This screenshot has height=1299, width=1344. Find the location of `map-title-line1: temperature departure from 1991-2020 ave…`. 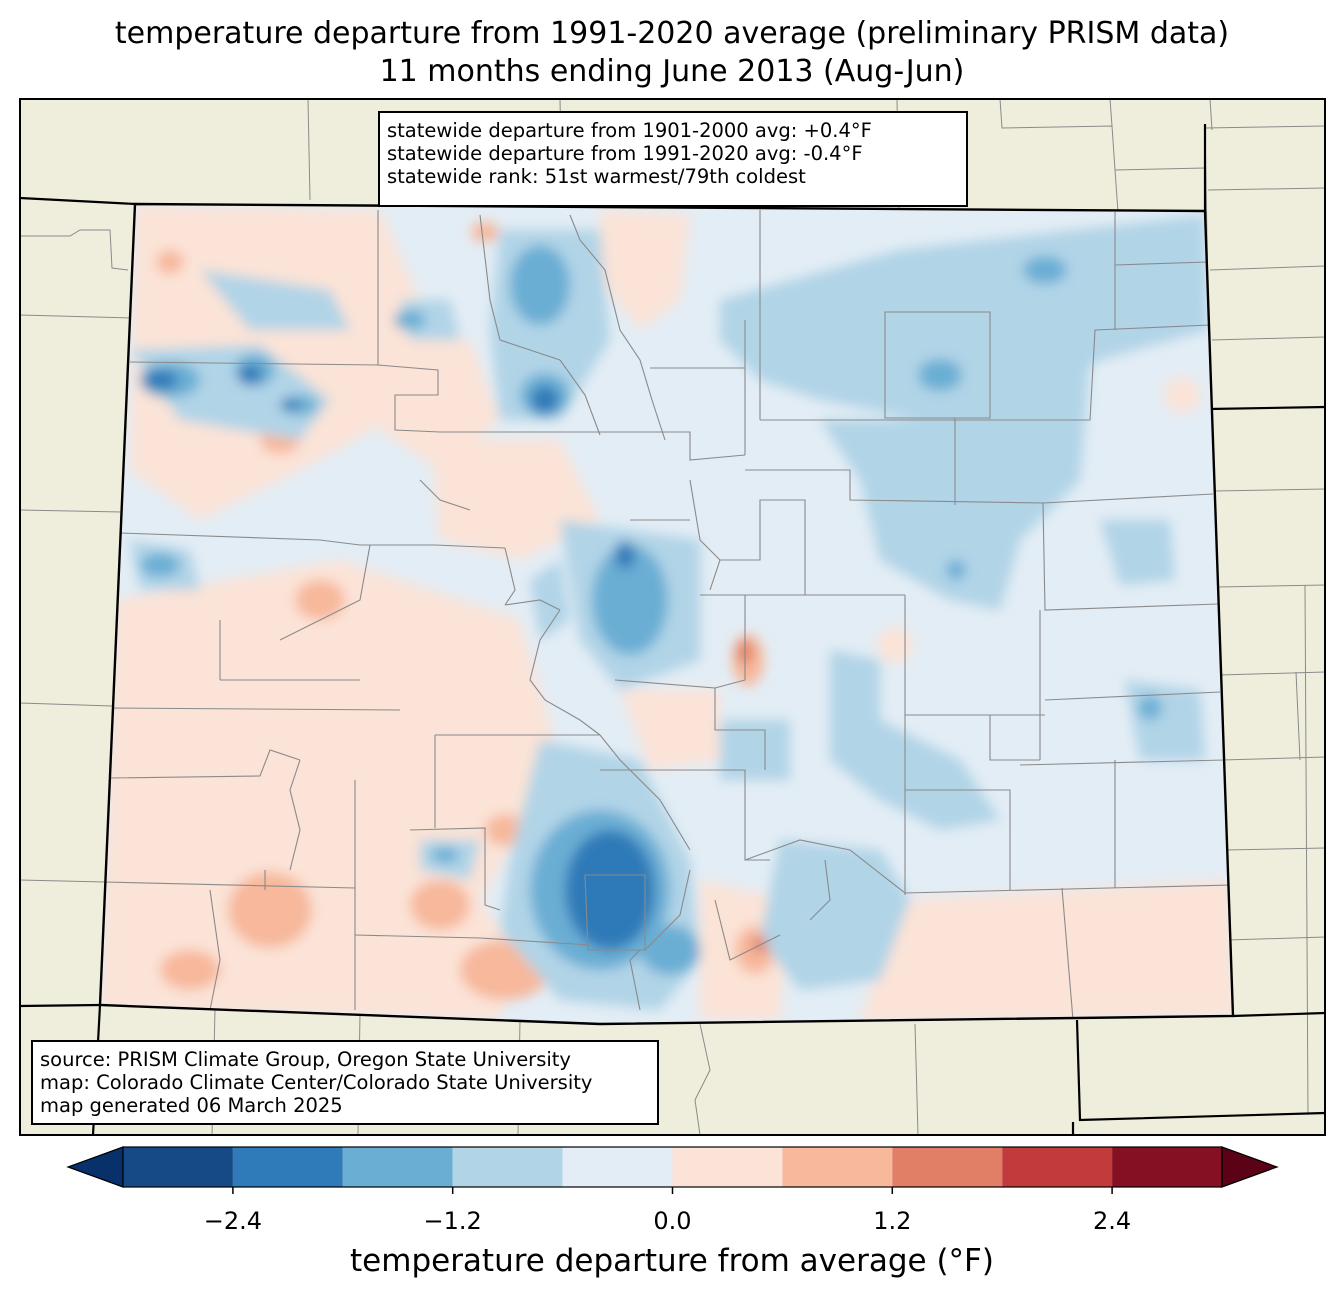

map-title-line1: temperature departure from 1991-2020 ave… is located at coordinates (672, 33).